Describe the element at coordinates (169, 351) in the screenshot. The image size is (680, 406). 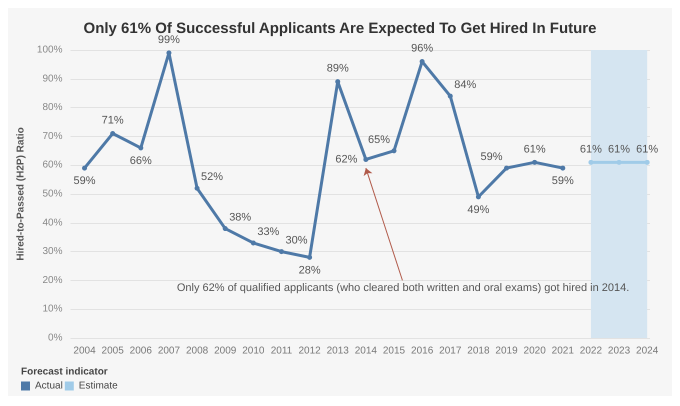
I see `x-tick-label: 2007` at that location.